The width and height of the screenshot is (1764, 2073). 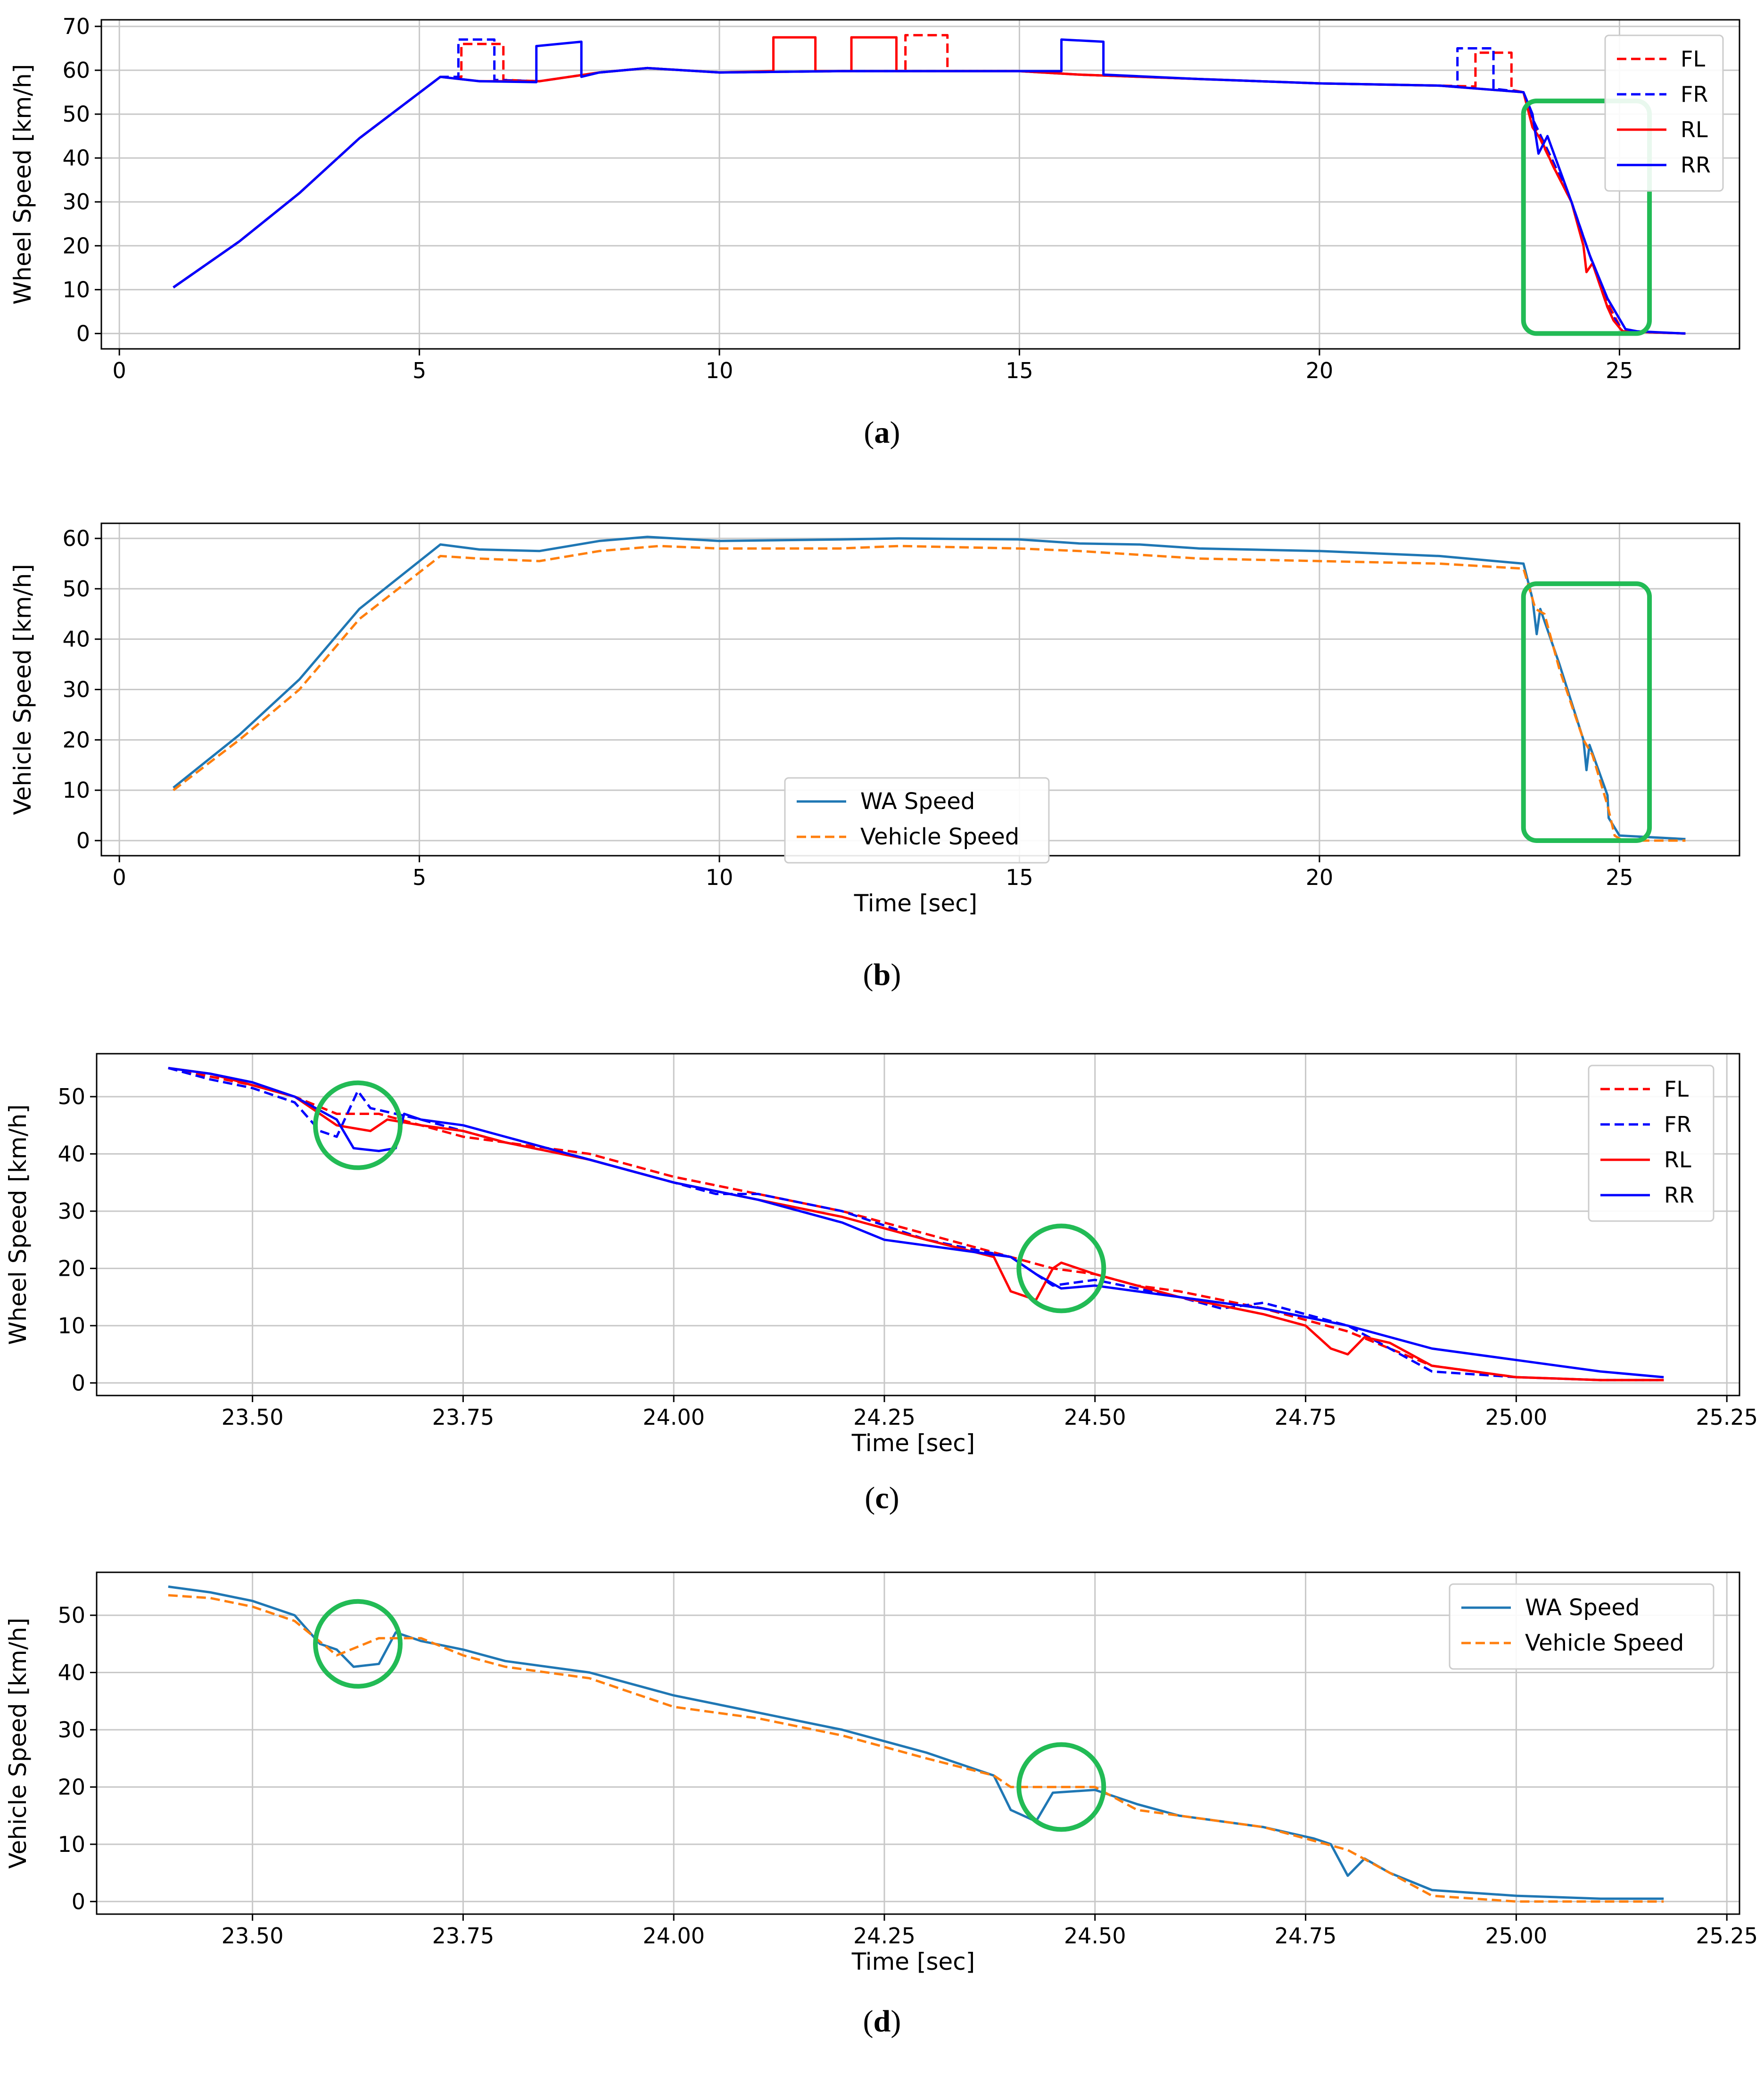 What do you see at coordinates (119, 370) in the screenshot?
I see `x-tick-label: 0` at bounding box center [119, 370].